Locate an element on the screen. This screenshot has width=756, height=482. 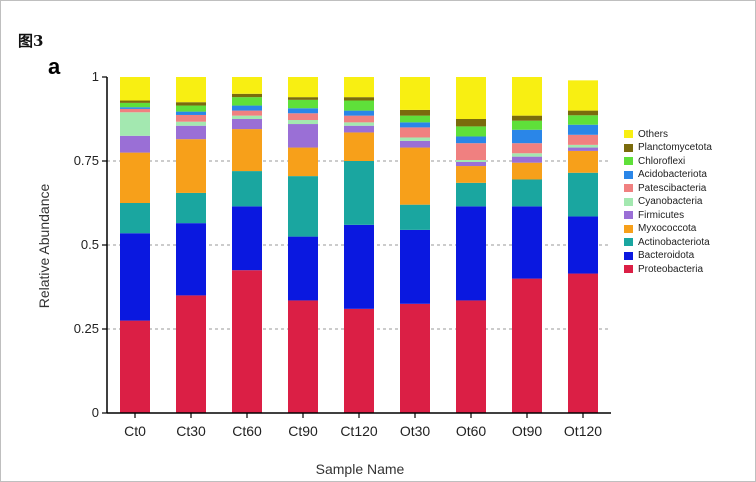
bar-segment-cyanobacteria-ct30 is located at coordinates (191, 123).